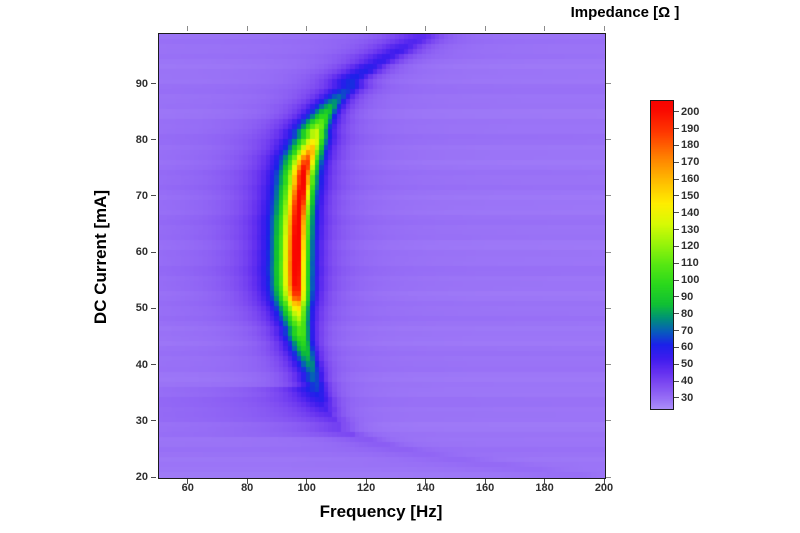 Image resolution: width=800 pixels, height=533 pixels. I want to click on colorbar-tick-label: 100, so click(690, 280).